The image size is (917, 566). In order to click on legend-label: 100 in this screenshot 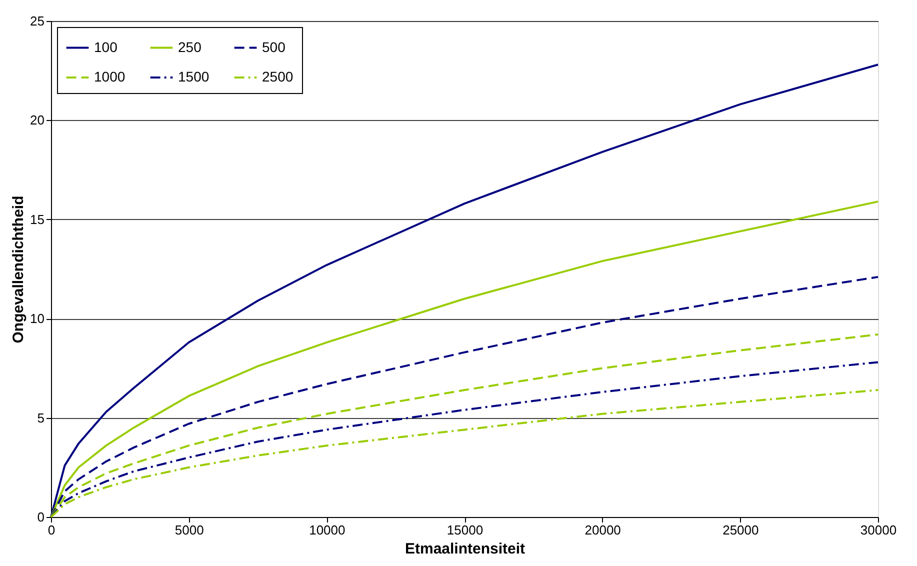, I will do `click(106, 46)`.